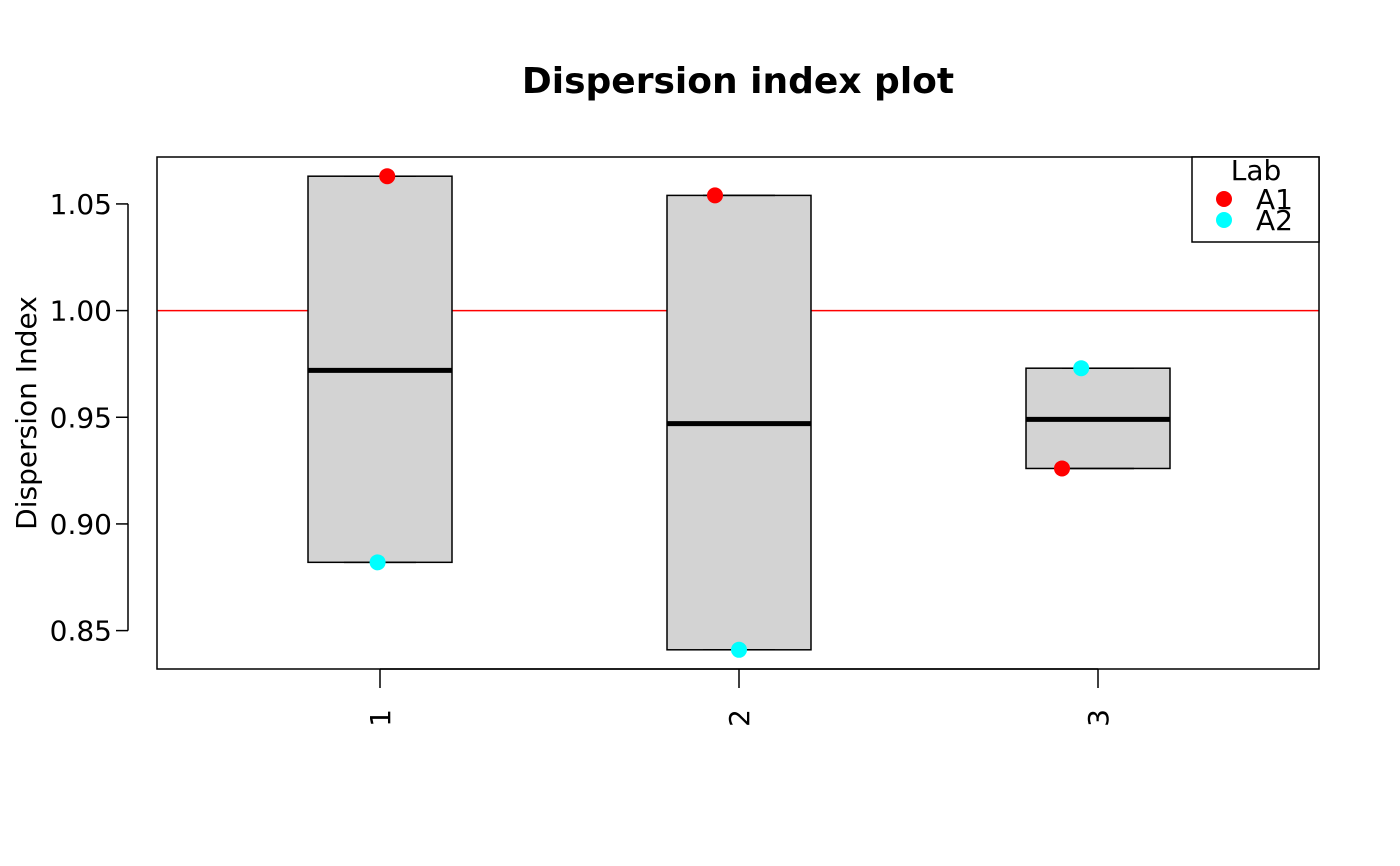 The width and height of the screenshot is (1400, 866). Describe the element at coordinates (81, 417) in the screenshot. I see `y-tick-label: 0.95` at that location.